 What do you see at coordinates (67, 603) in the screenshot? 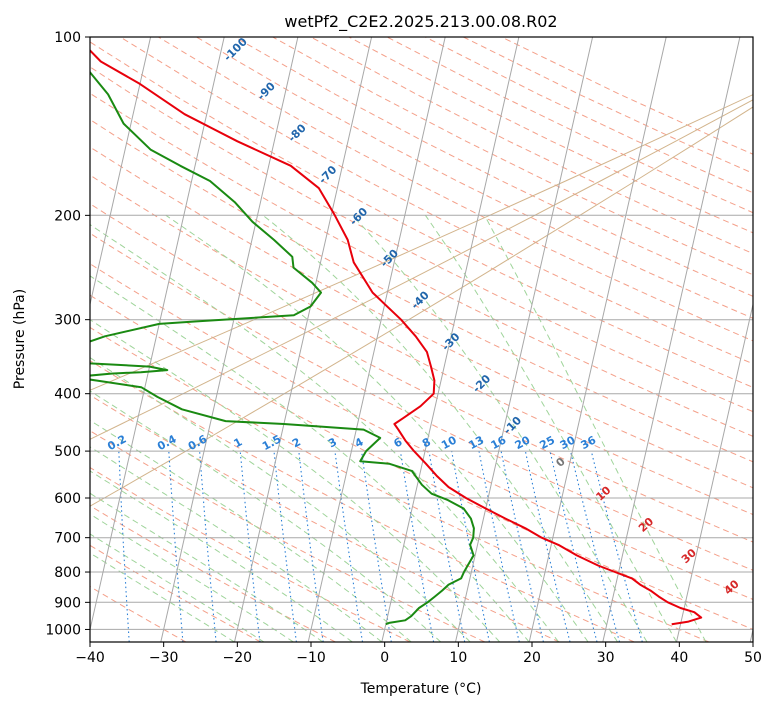
I see `y-tick-label: 900` at bounding box center [67, 603].